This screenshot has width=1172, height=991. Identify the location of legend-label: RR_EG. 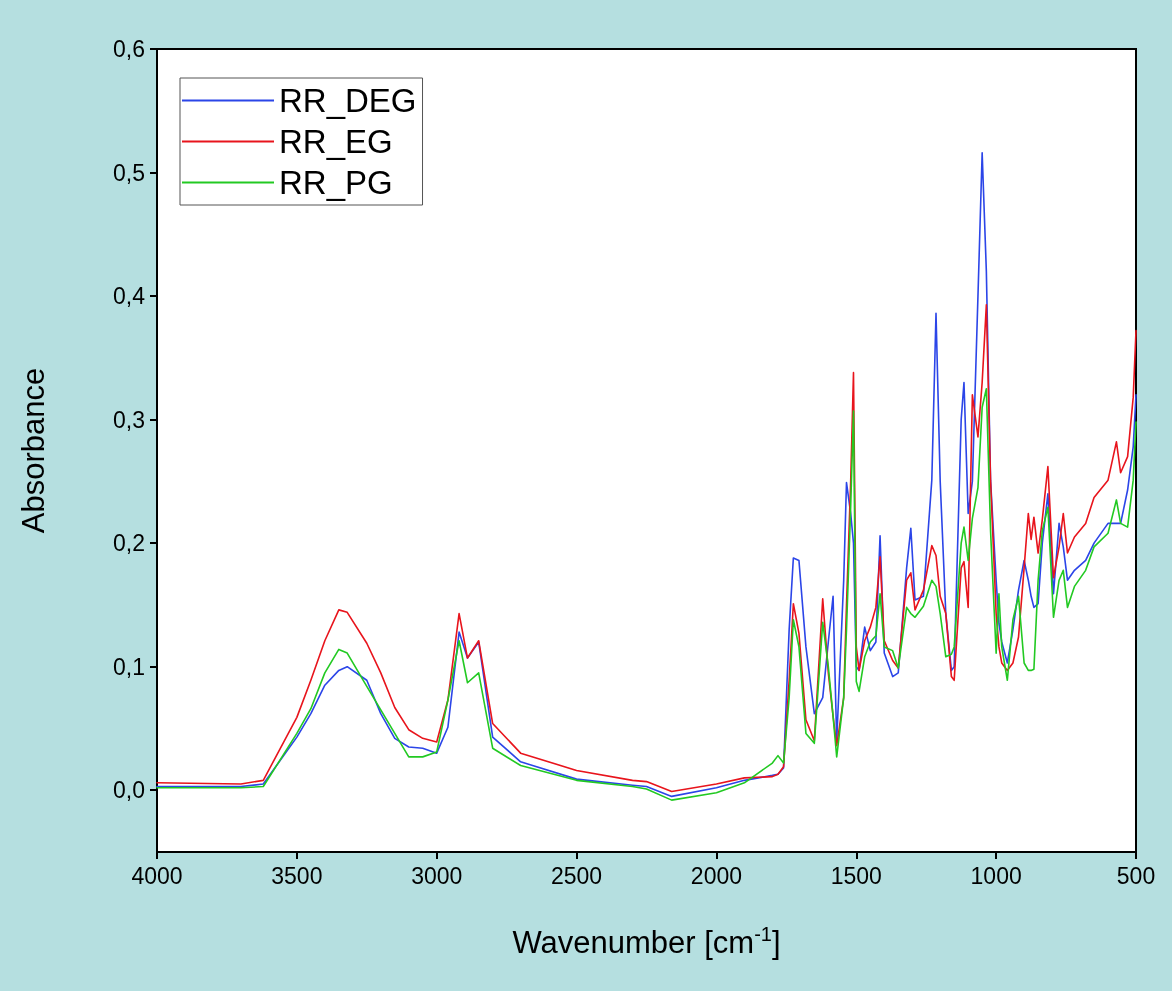
(336, 141).